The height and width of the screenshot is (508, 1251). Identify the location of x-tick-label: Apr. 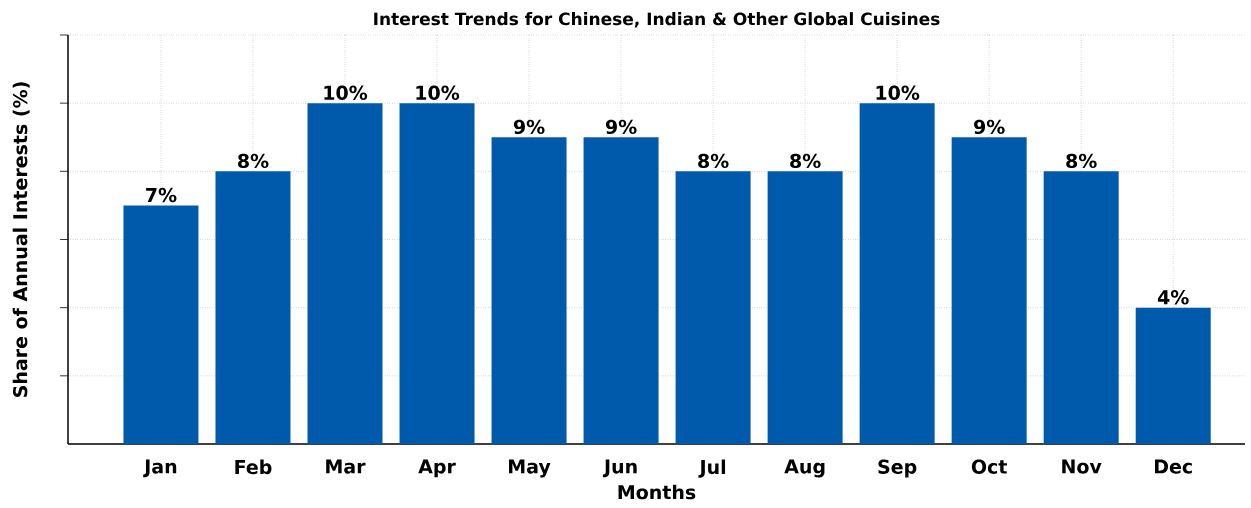
(437, 468).